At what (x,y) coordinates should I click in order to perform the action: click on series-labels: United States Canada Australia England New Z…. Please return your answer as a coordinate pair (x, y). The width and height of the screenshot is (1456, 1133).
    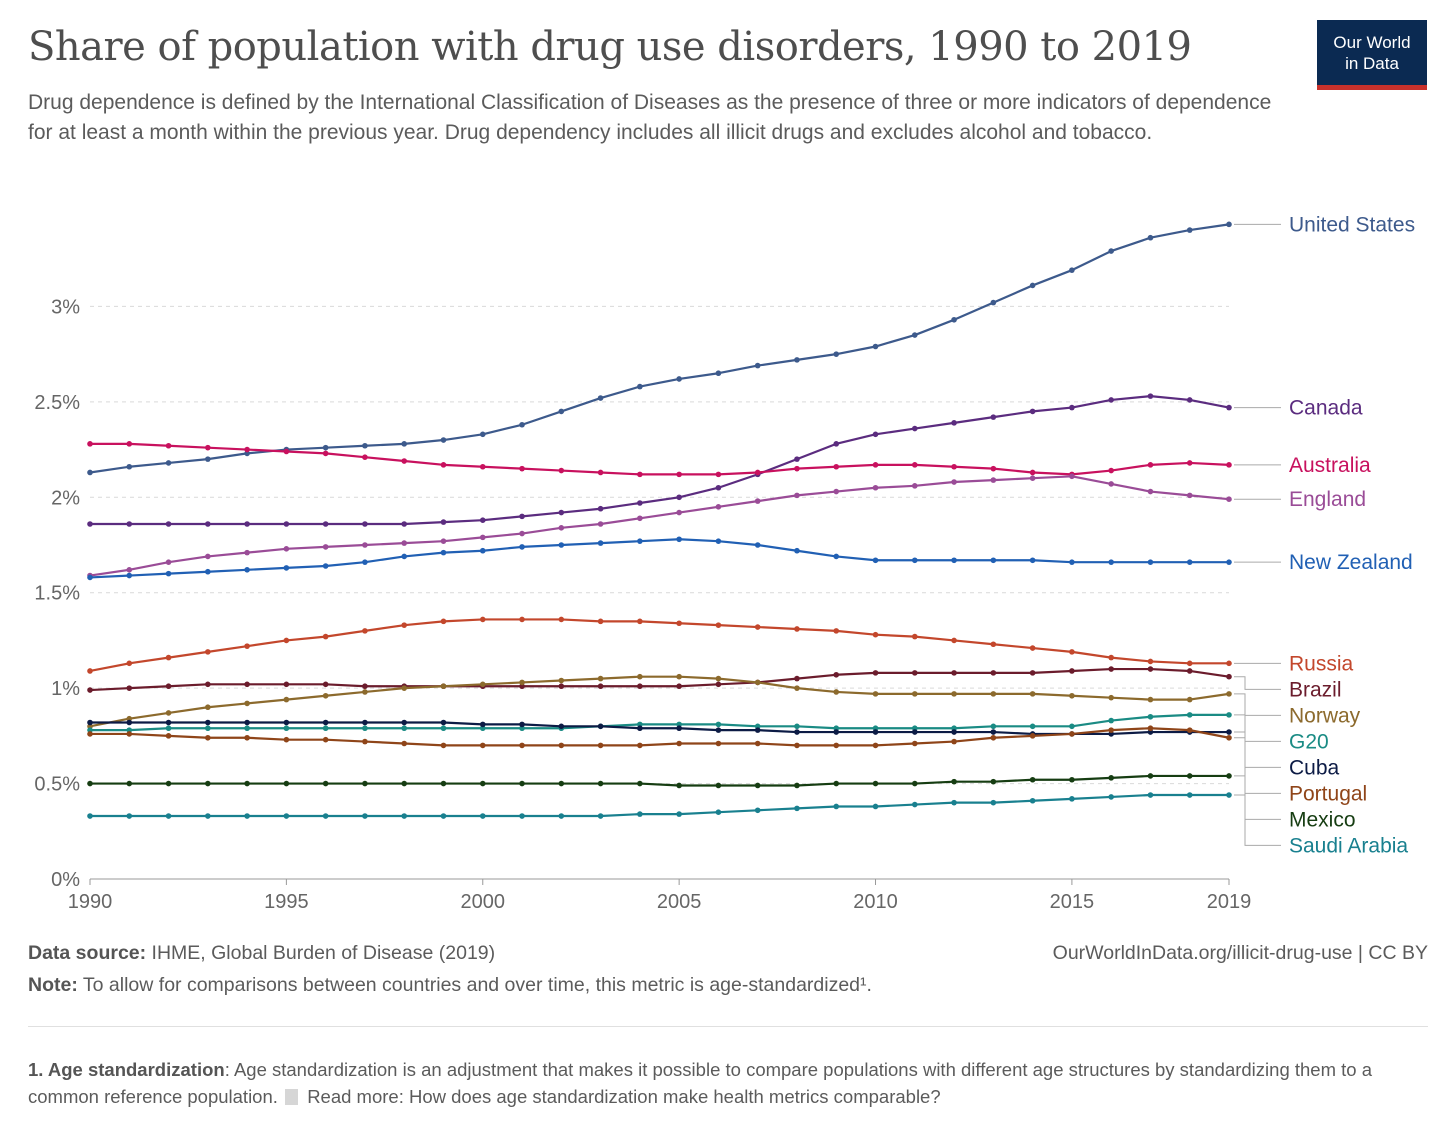
    Looking at the image, I should click on (1324, 535).